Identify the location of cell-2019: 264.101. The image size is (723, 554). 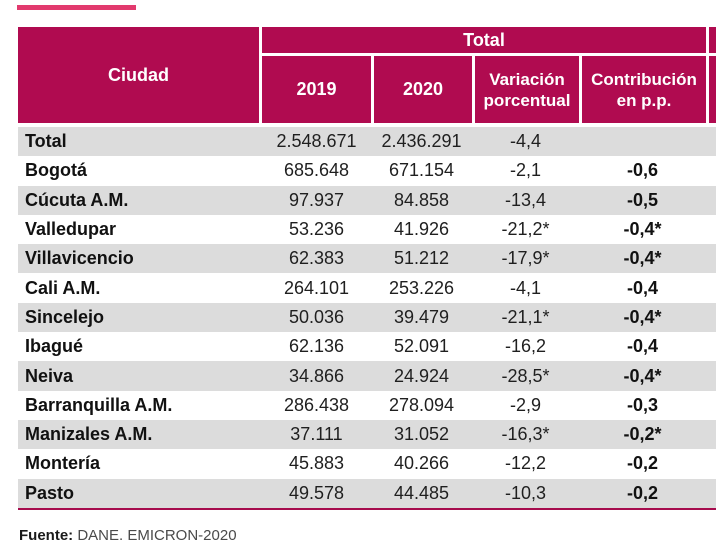
(316, 287).